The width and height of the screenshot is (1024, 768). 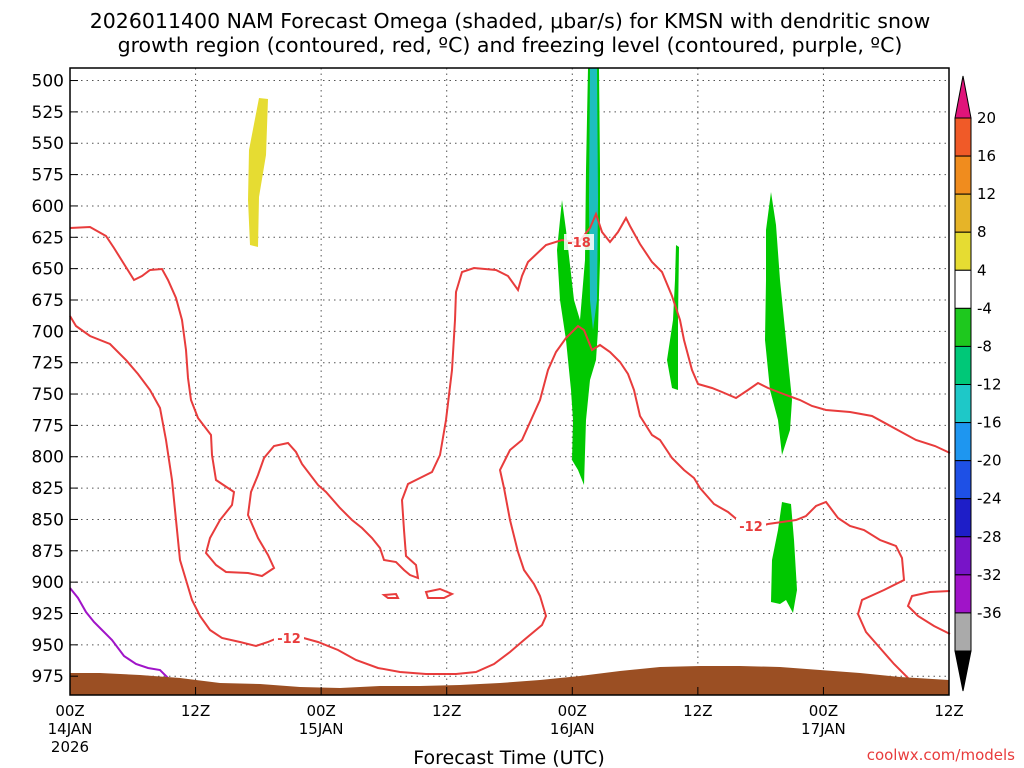 I want to click on y-tick-label: 700, so click(x=48, y=332).